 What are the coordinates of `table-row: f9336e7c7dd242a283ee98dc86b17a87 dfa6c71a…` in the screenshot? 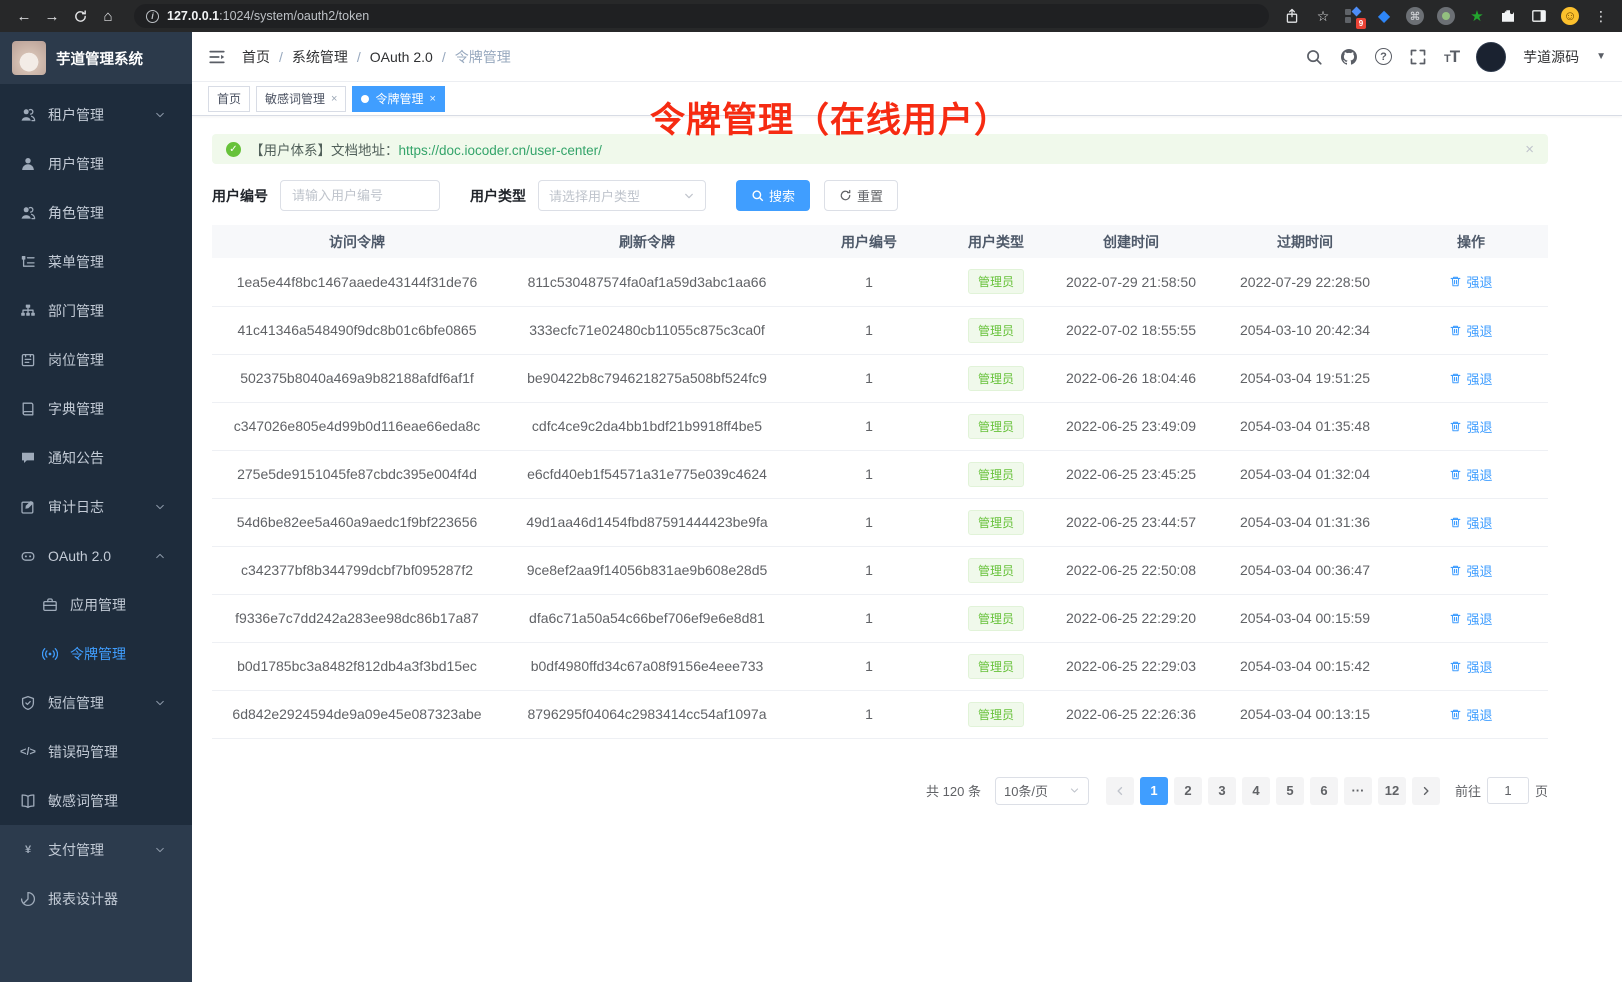 It's located at (880, 618).